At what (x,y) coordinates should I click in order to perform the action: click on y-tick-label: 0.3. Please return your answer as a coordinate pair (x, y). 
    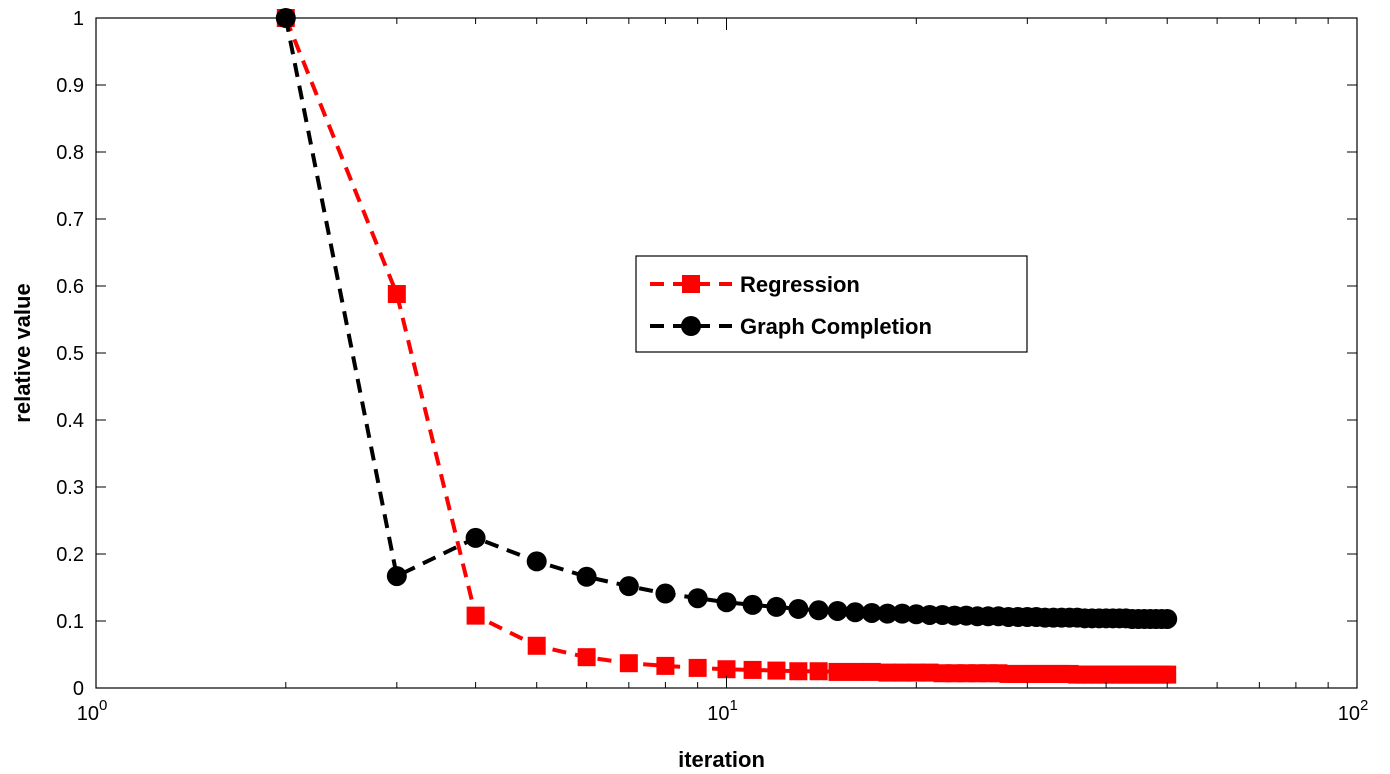
    Looking at the image, I should click on (70, 488).